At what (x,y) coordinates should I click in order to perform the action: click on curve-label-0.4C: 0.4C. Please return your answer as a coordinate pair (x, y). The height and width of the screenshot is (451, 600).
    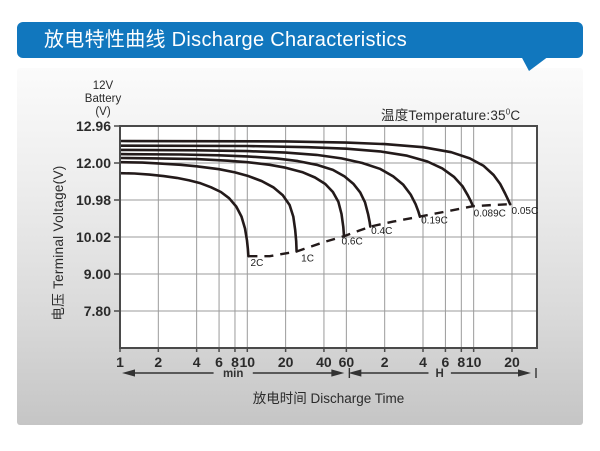
    Looking at the image, I should click on (381, 231).